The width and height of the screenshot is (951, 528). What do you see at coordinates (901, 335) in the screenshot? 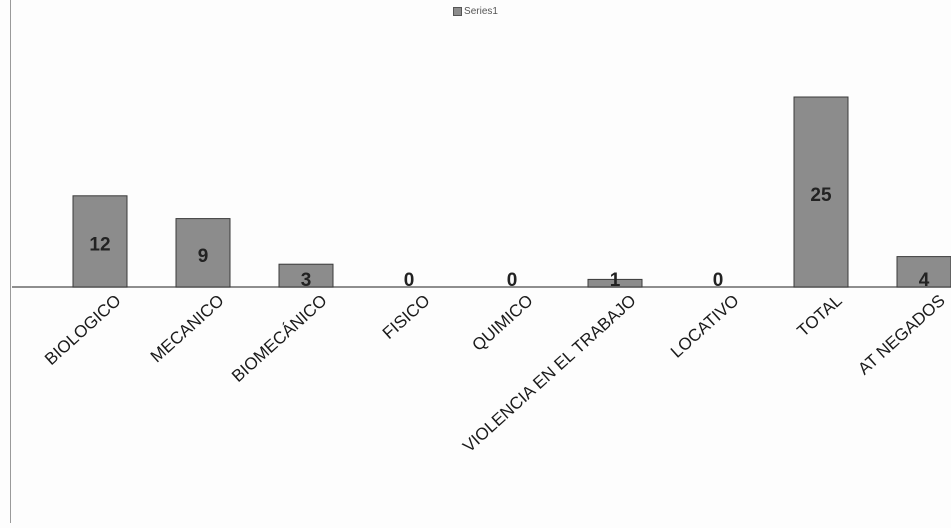
I see `x-tick-label: AT NEGADOS` at bounding box center [901, 335].